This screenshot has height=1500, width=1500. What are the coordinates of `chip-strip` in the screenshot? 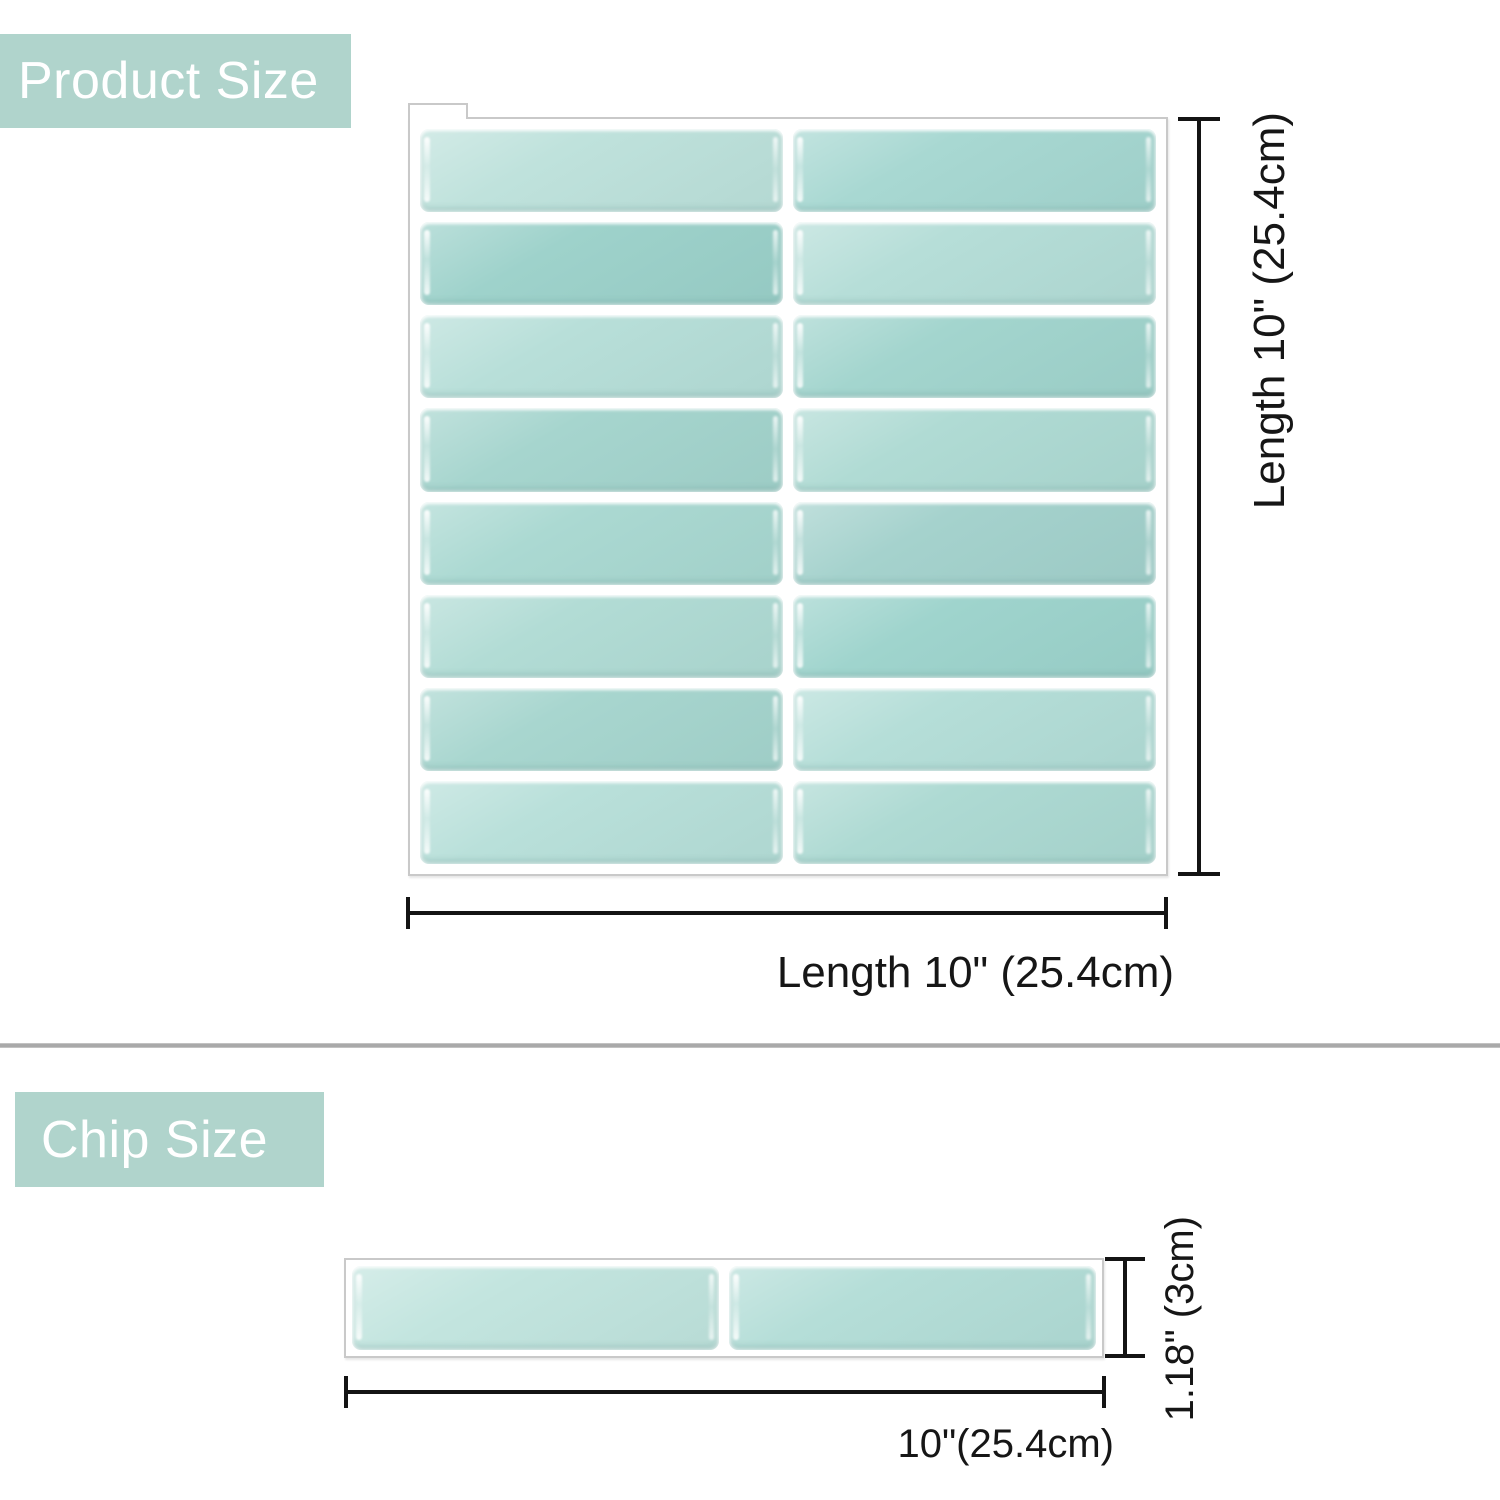 It's located at (724, 1308).